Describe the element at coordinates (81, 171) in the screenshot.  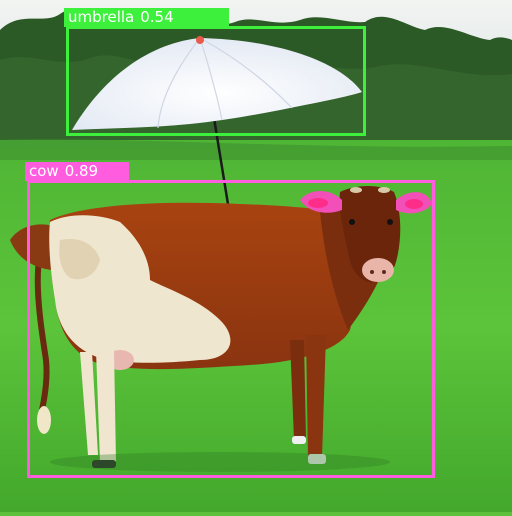
I see `detection-score-text: 0.89` at that location.